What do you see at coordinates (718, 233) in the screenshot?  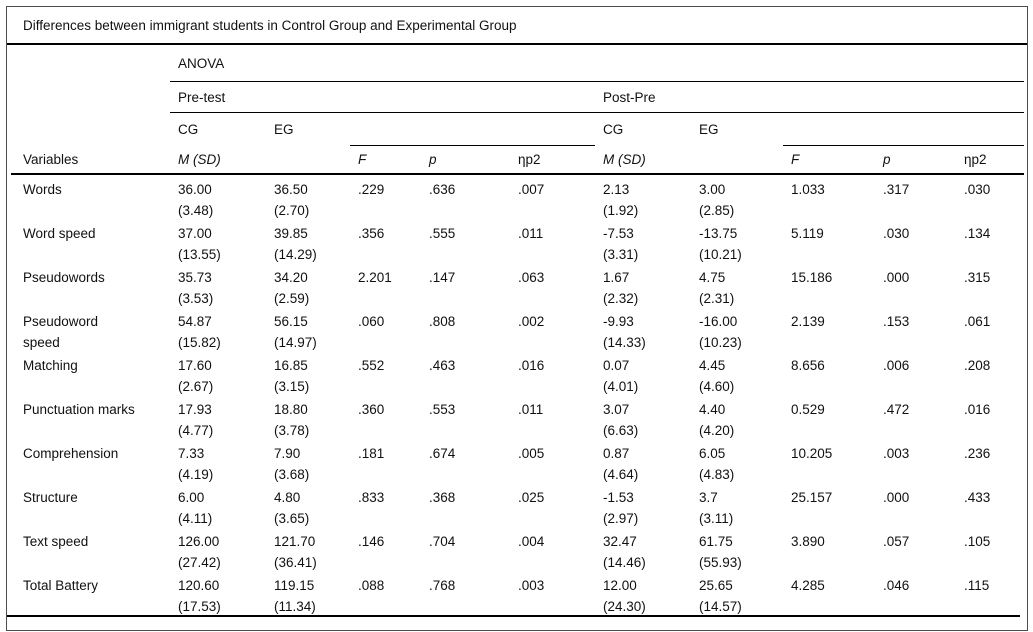 I see `mean-value: -13.75` at bounding box center [718, 233].